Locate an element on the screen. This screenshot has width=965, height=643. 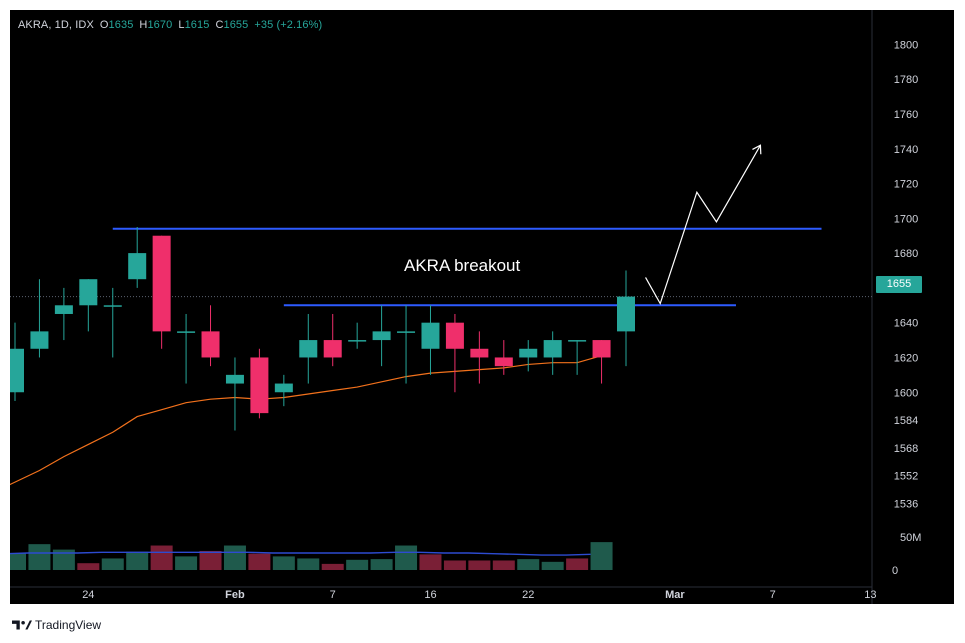
price-tick-label: 1584 is located at coordinates (906, 421).